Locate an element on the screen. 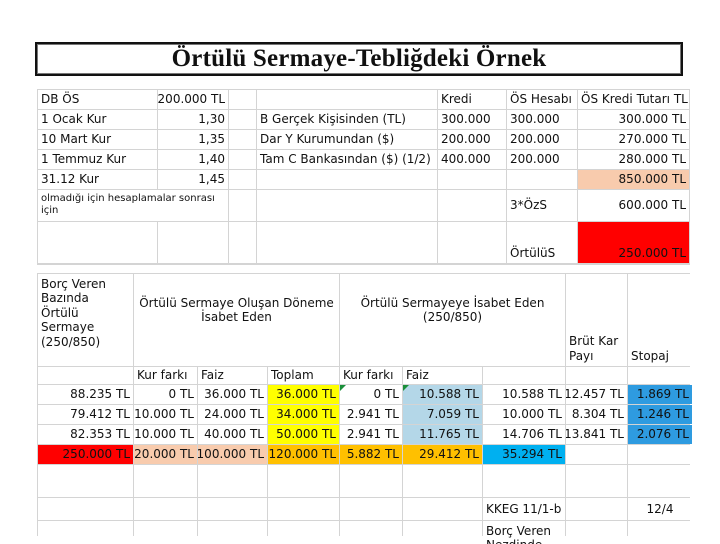  table-cell: 88.235 TL is located at coordinates (85, 394).